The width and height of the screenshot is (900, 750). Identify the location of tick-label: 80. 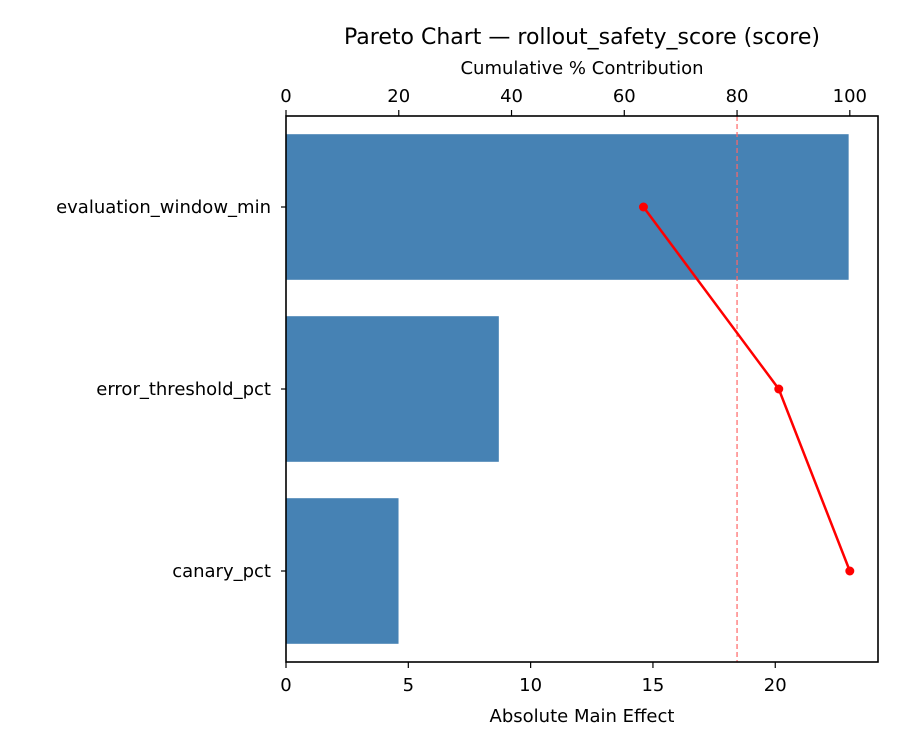
(737, 96).